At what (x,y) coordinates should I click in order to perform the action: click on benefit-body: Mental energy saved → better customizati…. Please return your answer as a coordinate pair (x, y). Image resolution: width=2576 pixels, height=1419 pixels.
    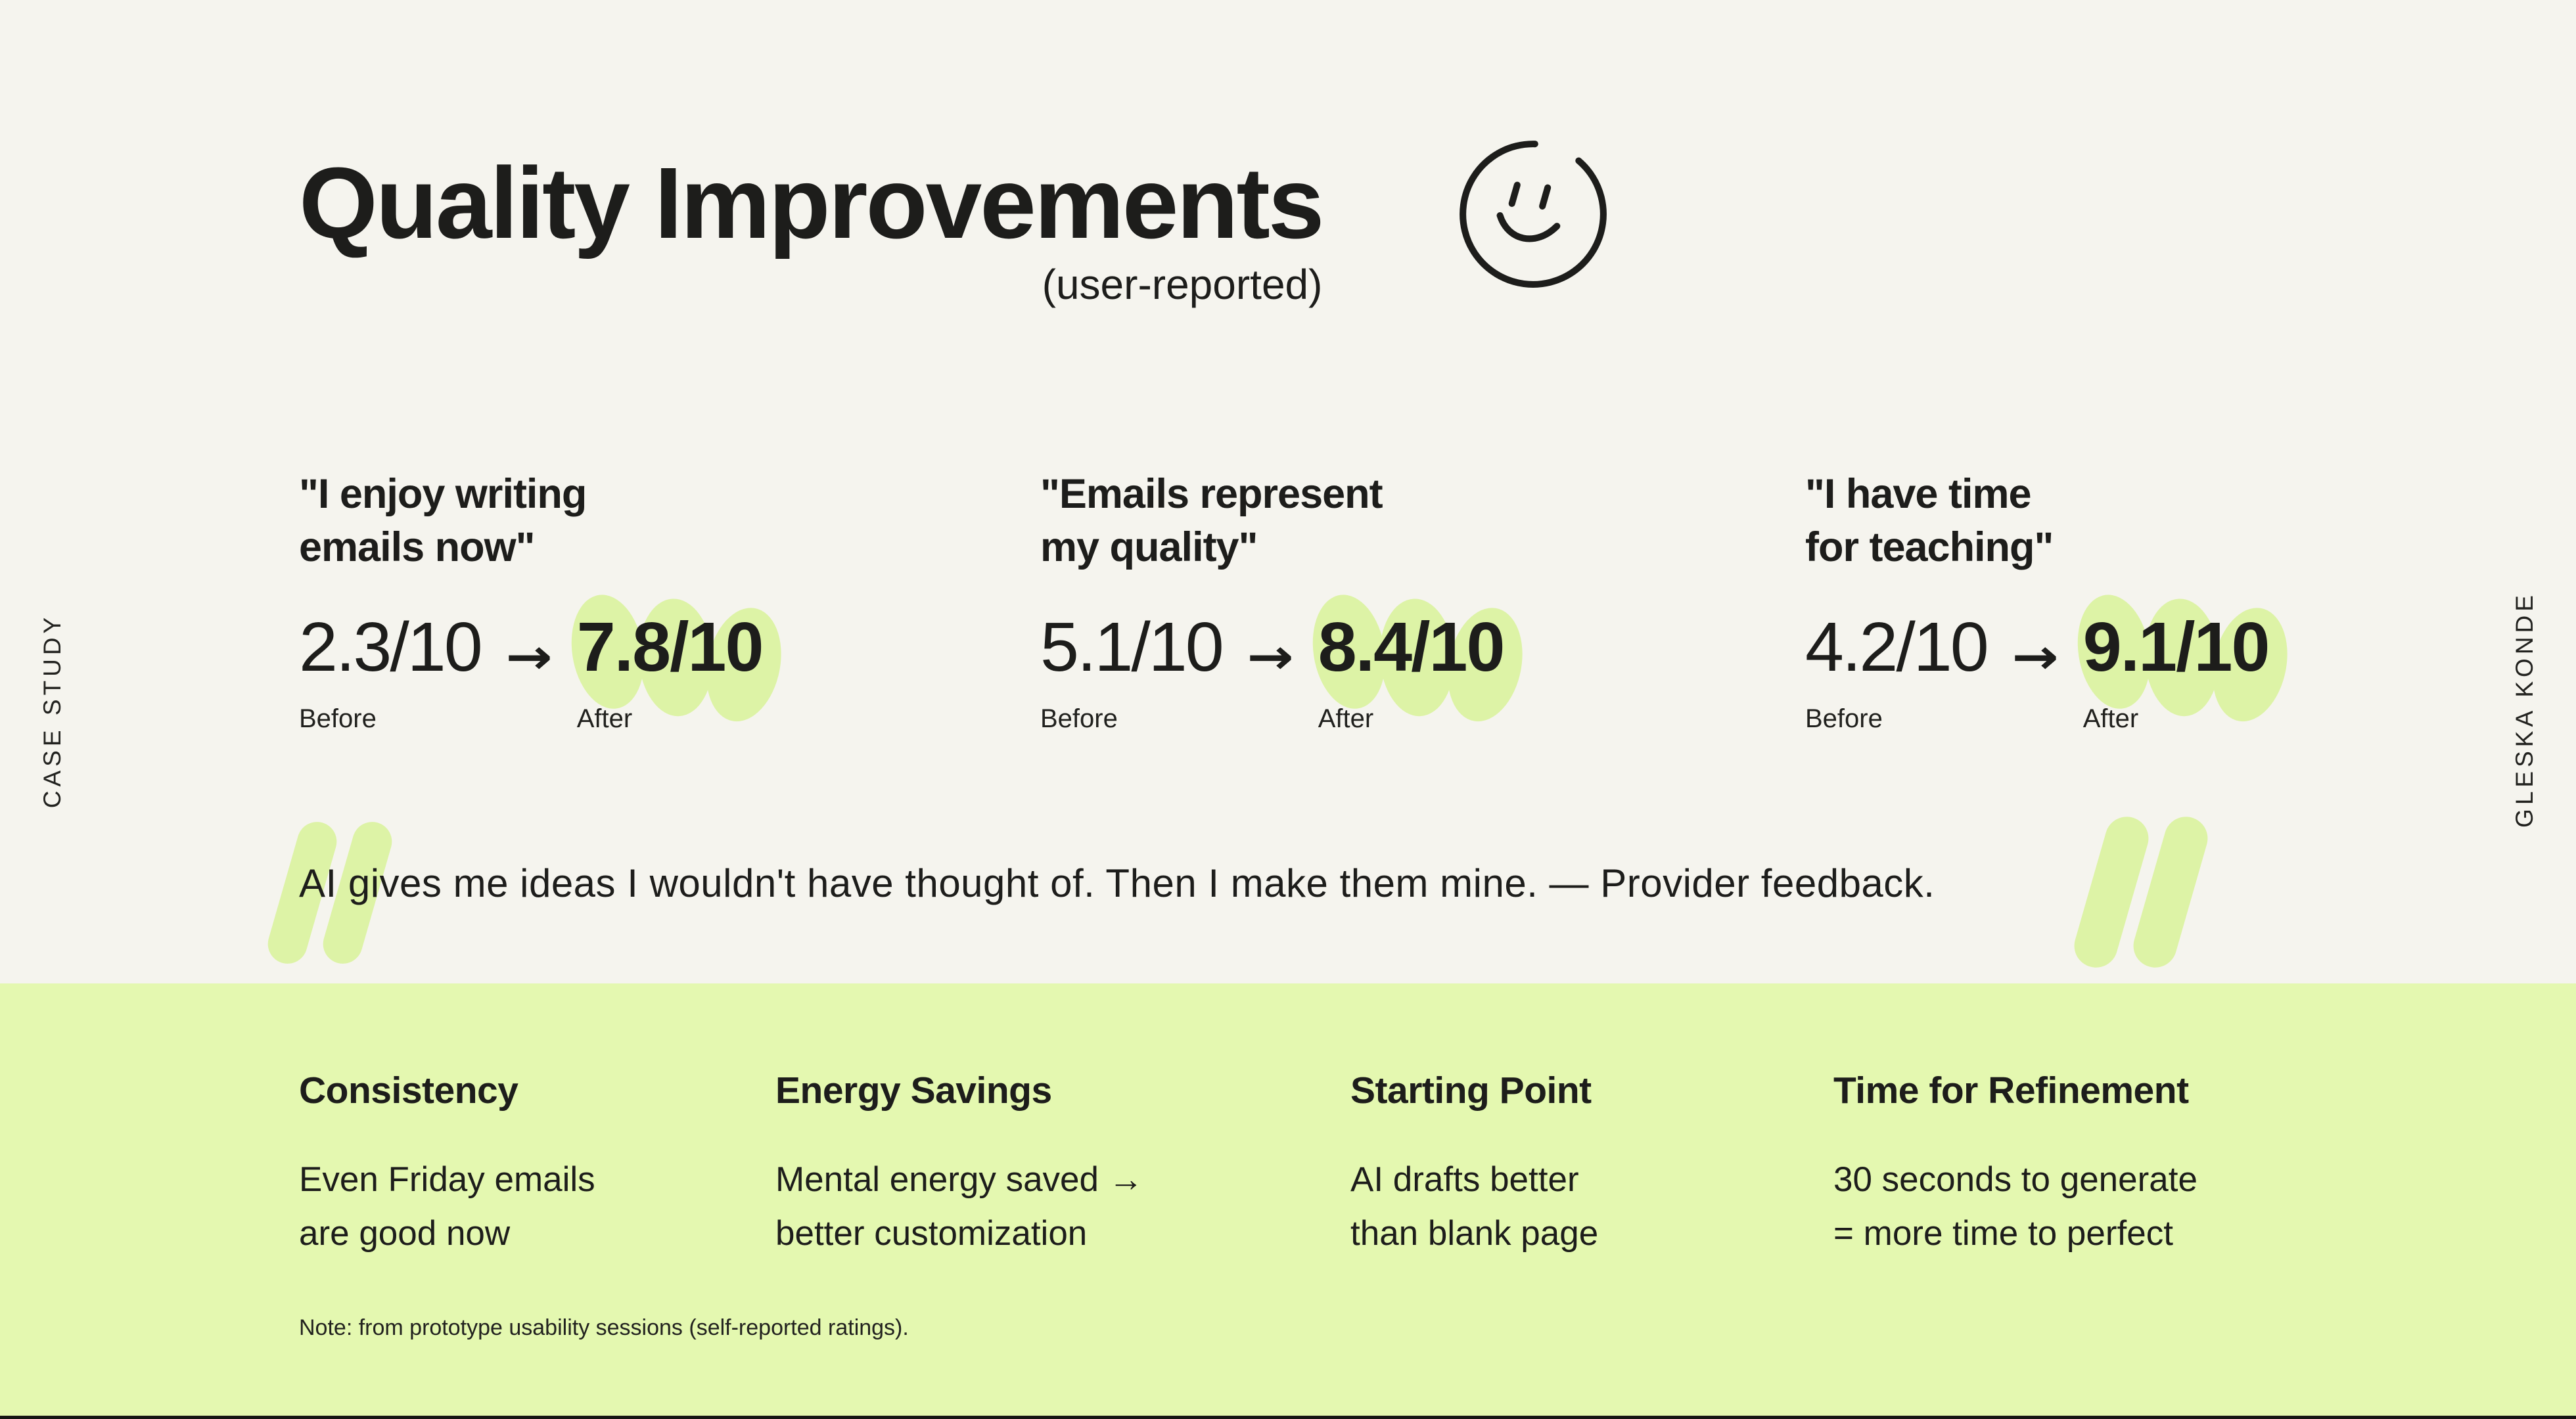
    Looking at the image, I should click on (959, 1206).